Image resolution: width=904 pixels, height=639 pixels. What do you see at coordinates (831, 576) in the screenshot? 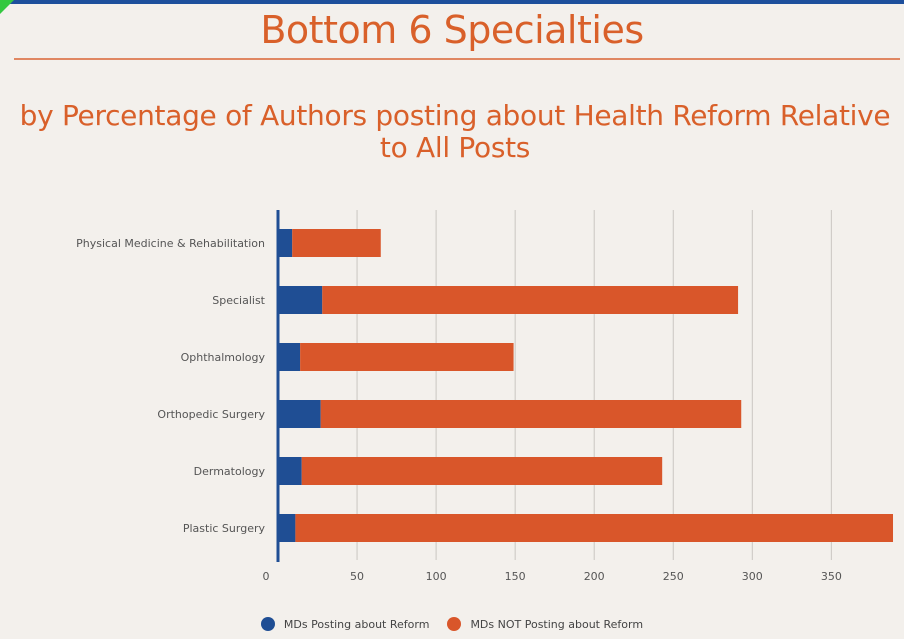
I see `x-tick-label: 350` at bounding box center [831, 576].